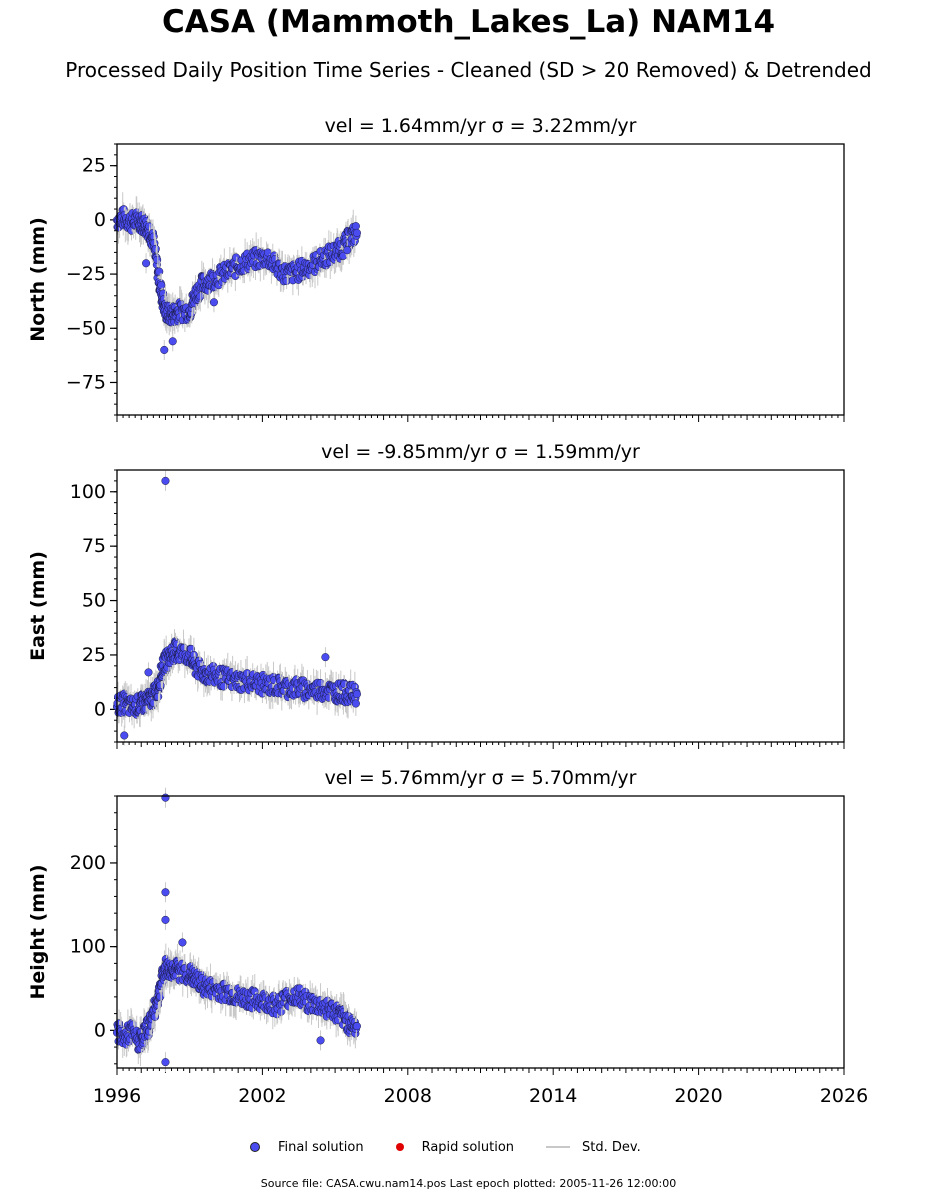 The height and width of the screenshot is (1200, 937). What do you see at coordinates (38, 279) in the screenshot?
I see `ylabel-north: North (mm)` at bounding box center [38, 279].